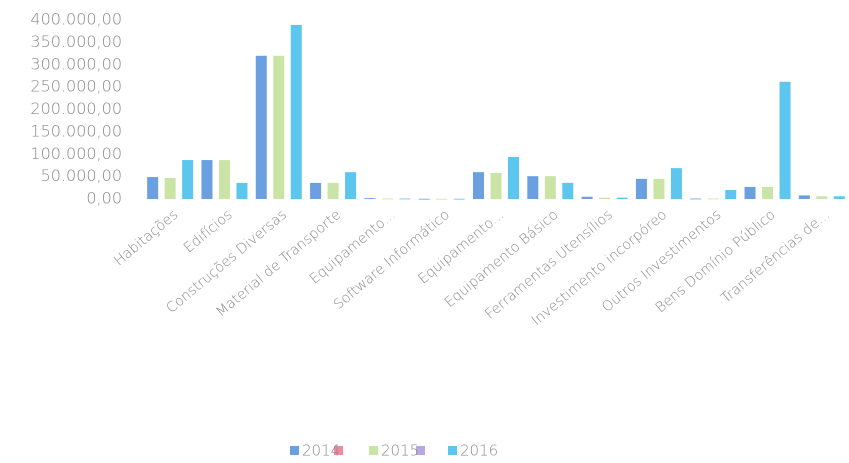 The width and height of the screenshot is (849, 463). What do you see at coordinates (76, 86) in the screenshot?
I see `y-tick-label: 250.000,00` at bounding box center [76, 86].